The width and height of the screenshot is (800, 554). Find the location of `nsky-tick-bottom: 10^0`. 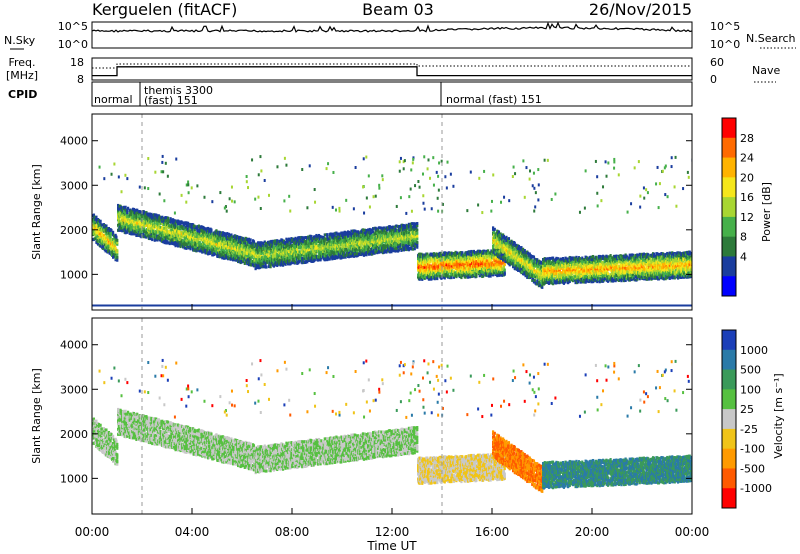

nsky-tick-bottom: 10^0 is located at coordinates (73, 44).